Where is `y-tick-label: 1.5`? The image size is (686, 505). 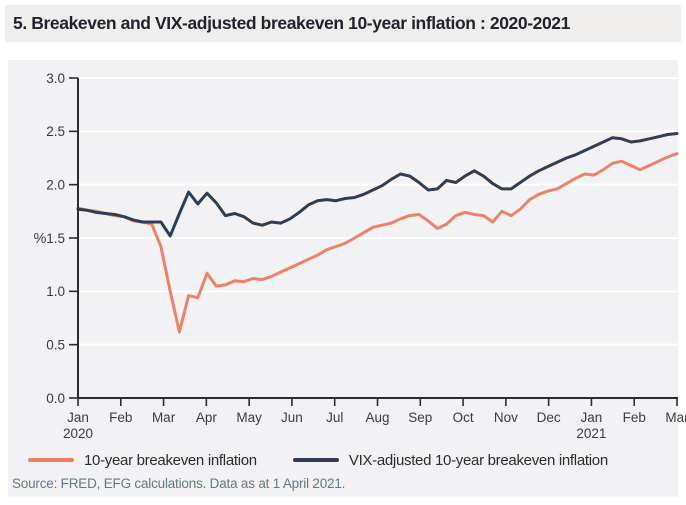 y-tick-label: 1.5 is located at coordinates (55, 238).